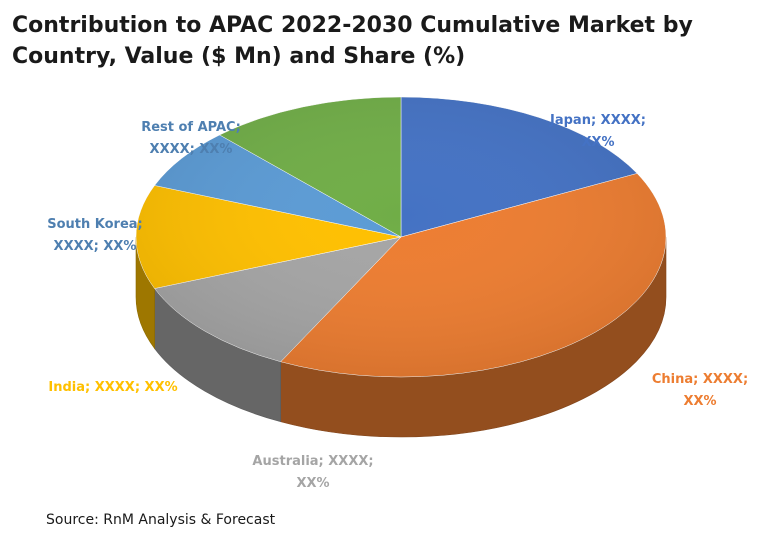 This screenshot has width=757, height=539. I want to click on data-label-japan: Japan; XXXX; XX%, so click(597, 131).